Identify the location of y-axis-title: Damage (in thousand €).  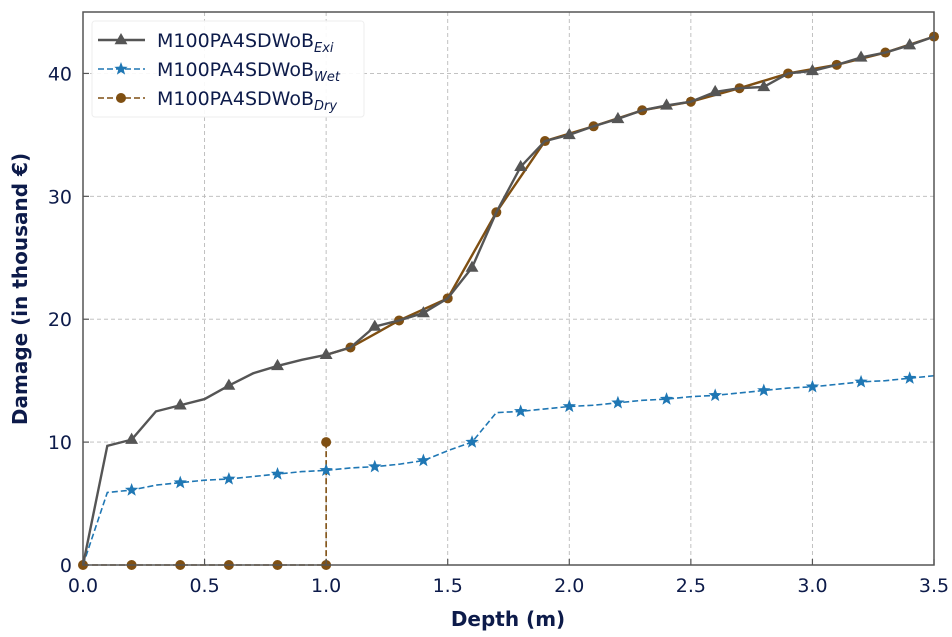
(20, 289).